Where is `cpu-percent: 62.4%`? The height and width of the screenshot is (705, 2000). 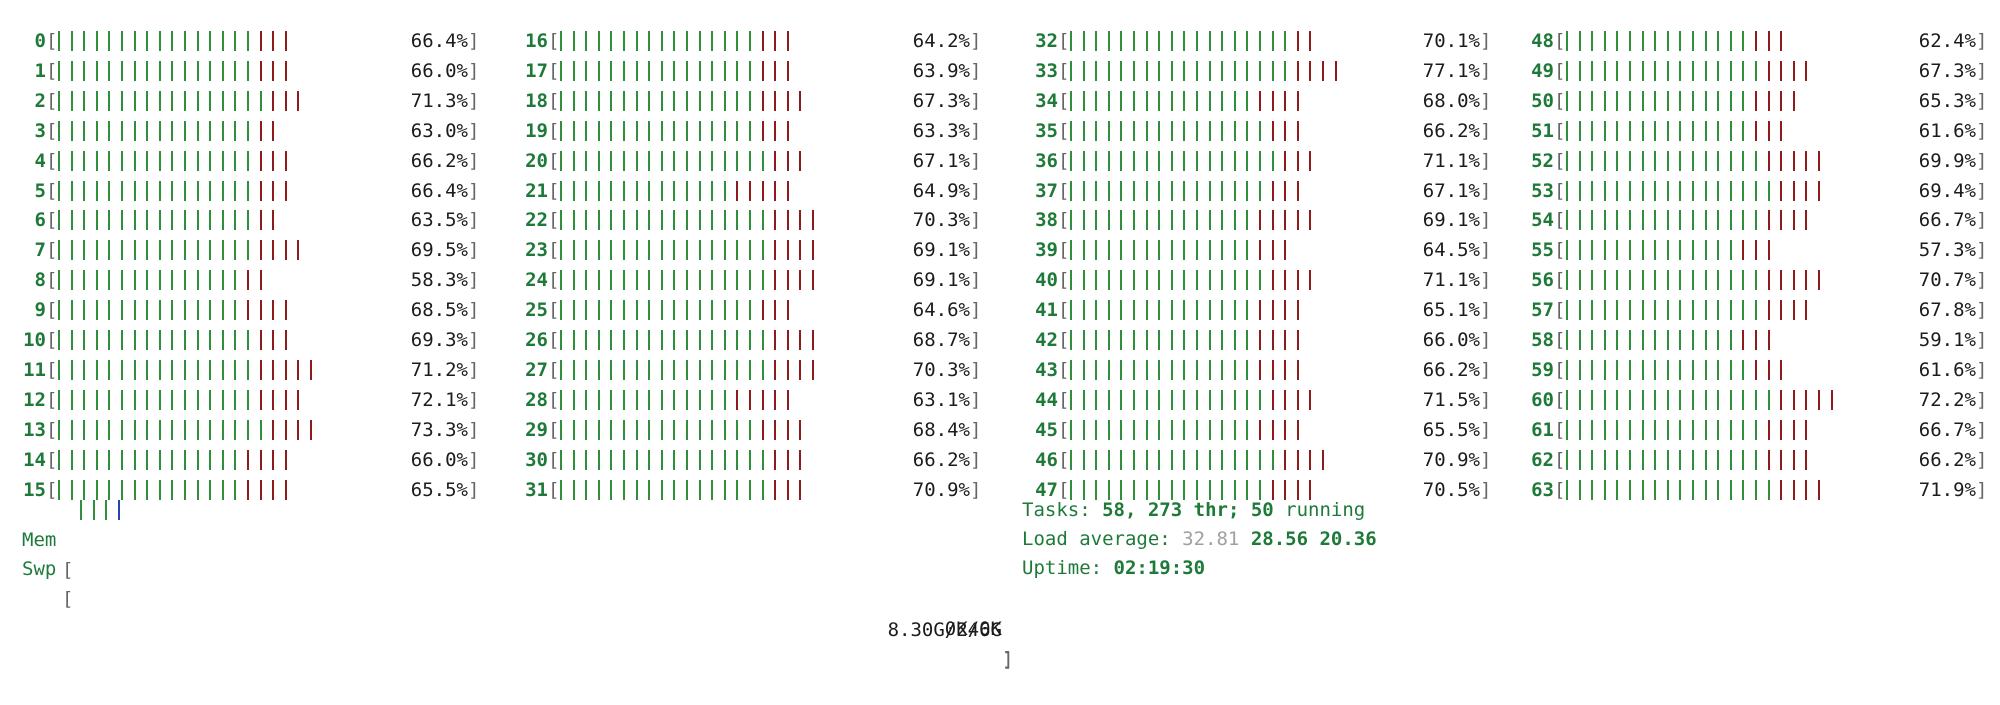 cpu-percent: 62.4% is located at coordinates (1947, 41).